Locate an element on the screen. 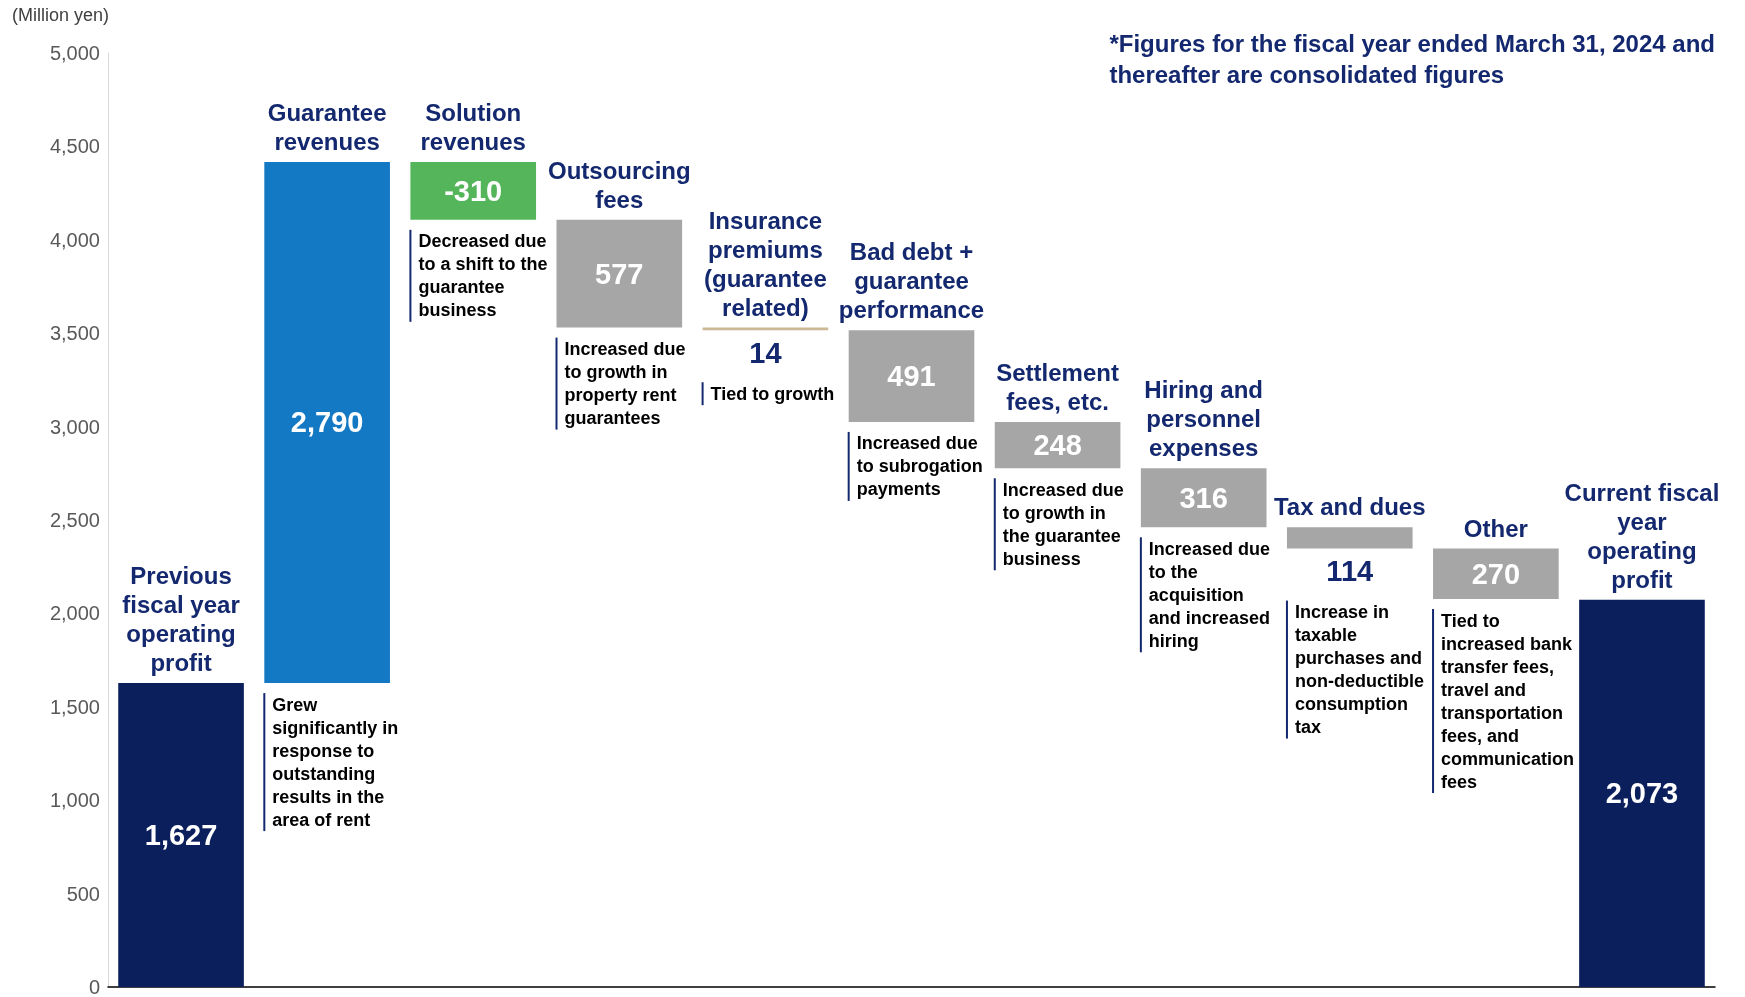  y-tick-label: 3,500 is located at coordinates (74, 333).